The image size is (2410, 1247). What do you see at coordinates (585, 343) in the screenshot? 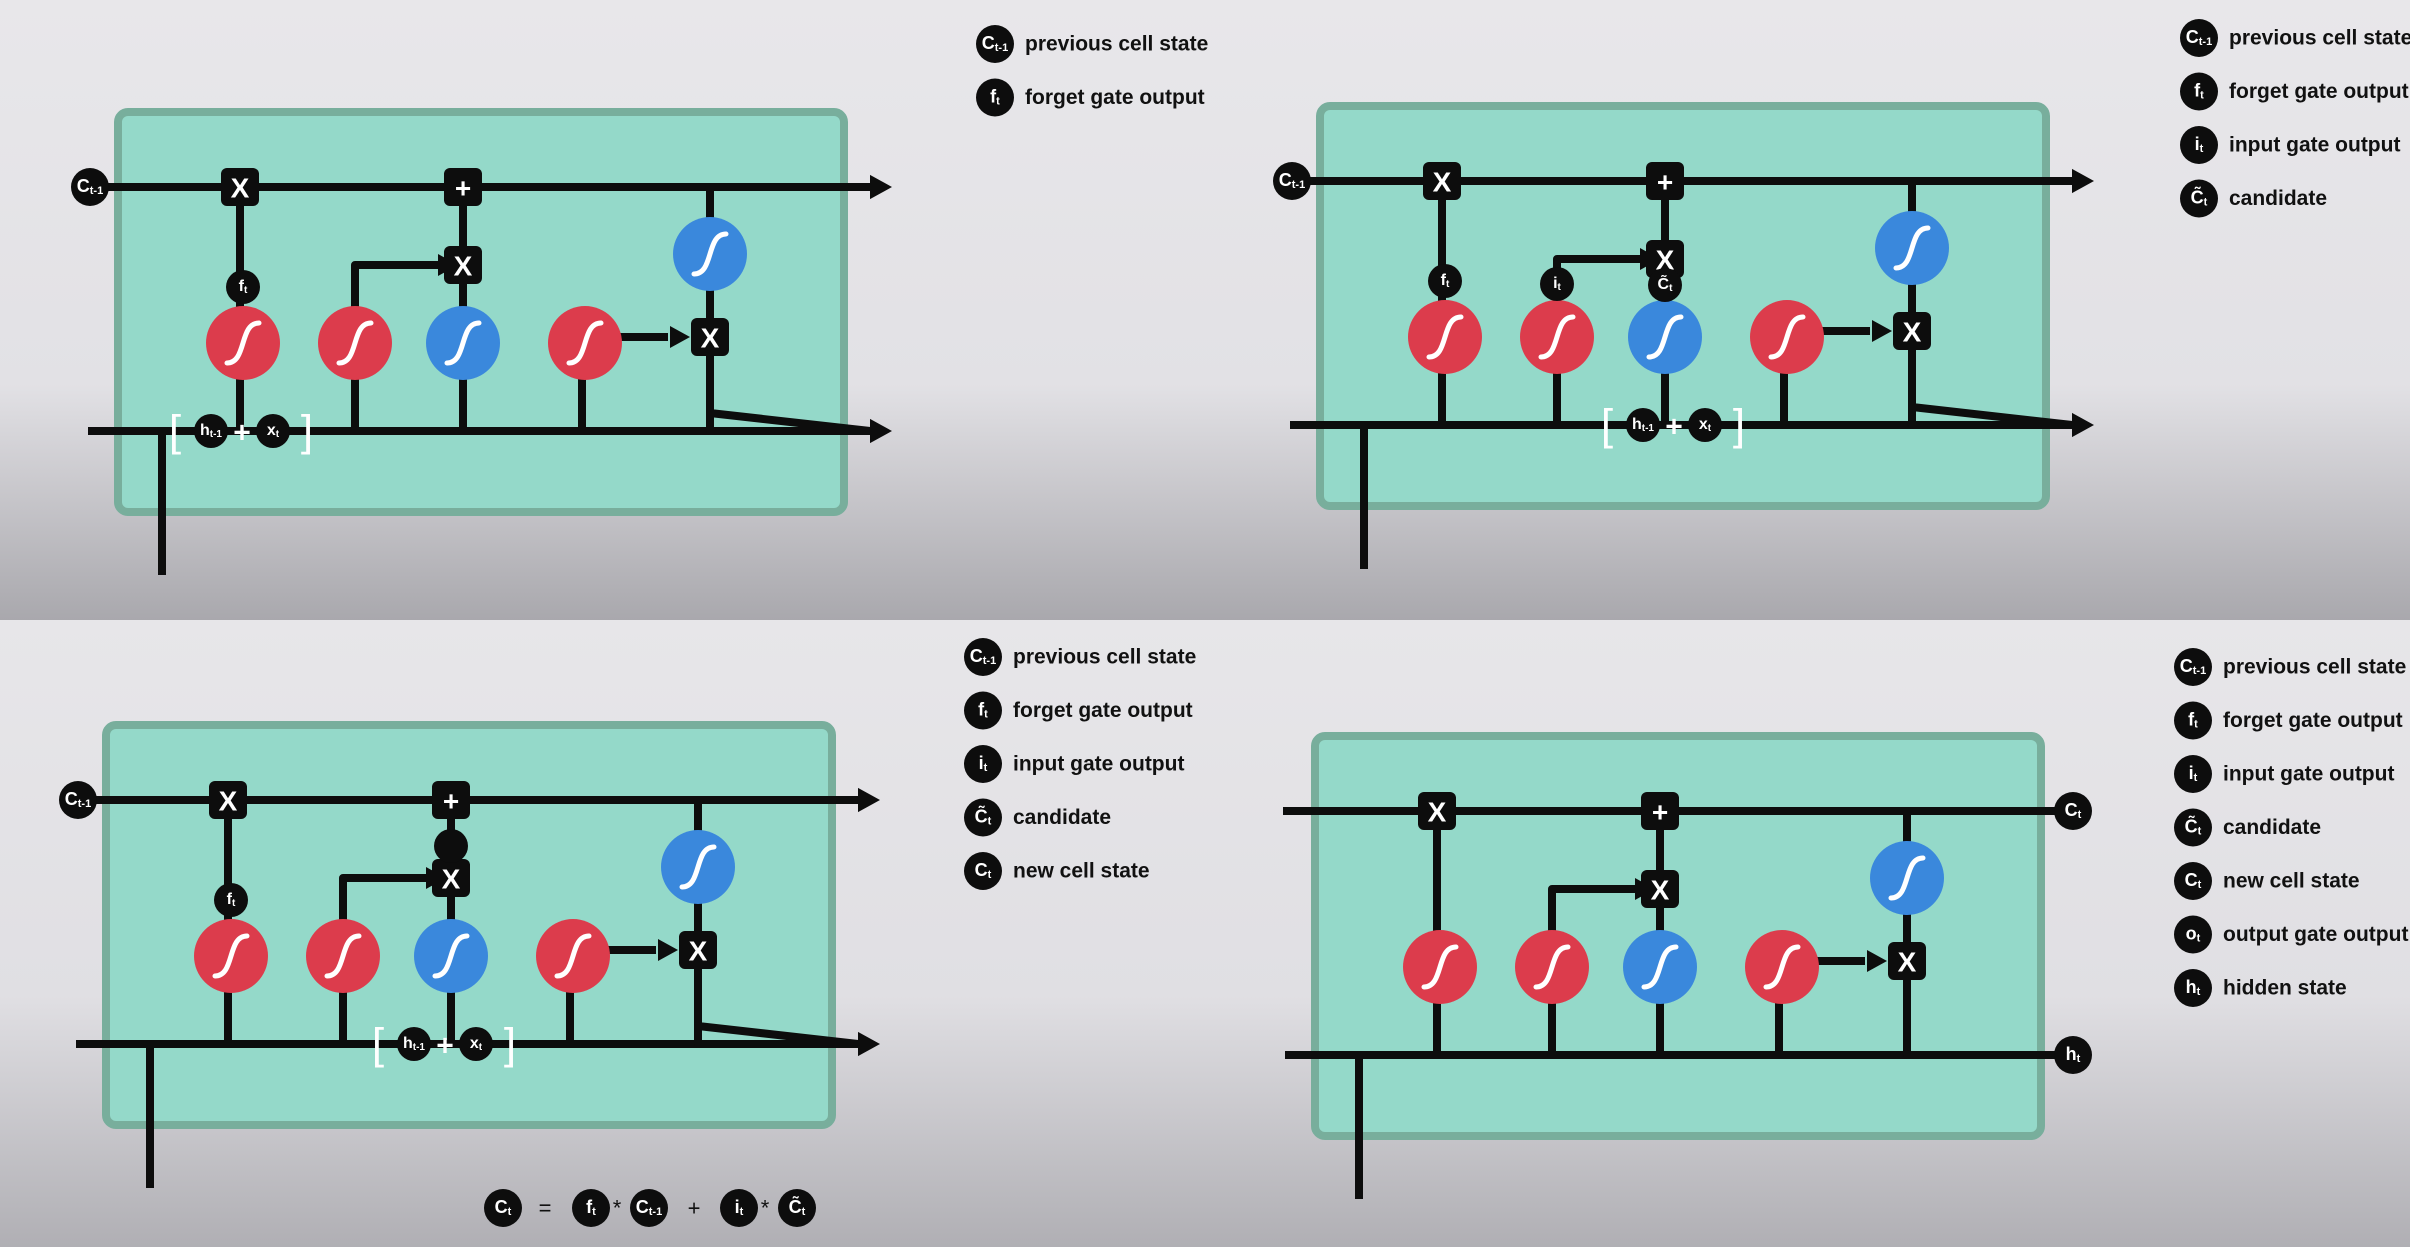
I see `output-sigmoid-curve-icon` at bounding box center [585, 343].